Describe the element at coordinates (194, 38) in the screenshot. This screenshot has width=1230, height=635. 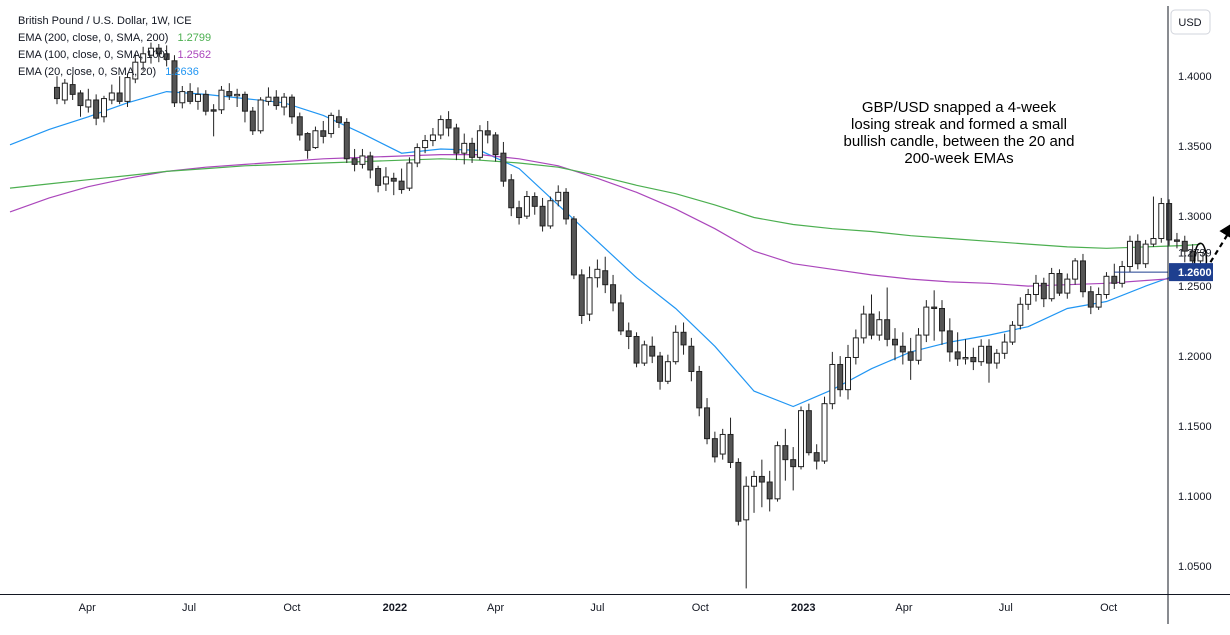
I see `ema-200-legend-value: 1.2799` at that location.